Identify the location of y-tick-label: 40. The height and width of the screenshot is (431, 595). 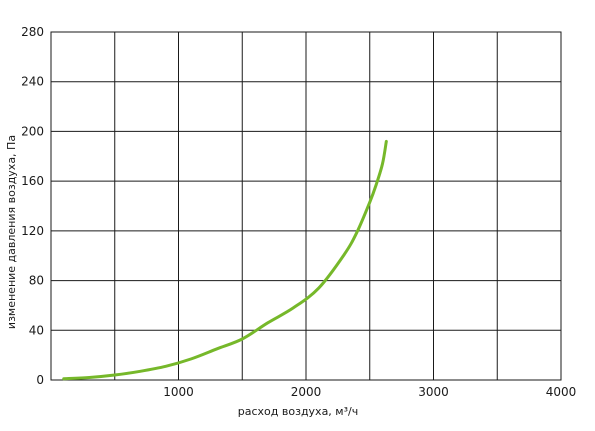
(36, 330).